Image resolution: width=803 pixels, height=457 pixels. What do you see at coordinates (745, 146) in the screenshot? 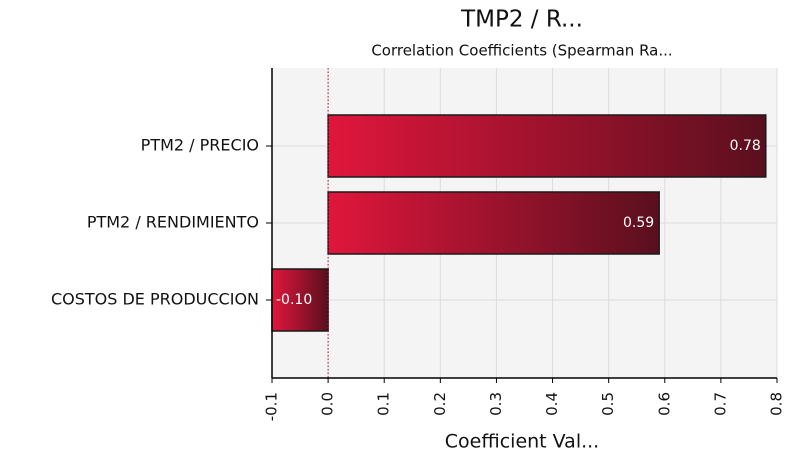
I see `value-label: 0.78` at bounding box center [745, 146].